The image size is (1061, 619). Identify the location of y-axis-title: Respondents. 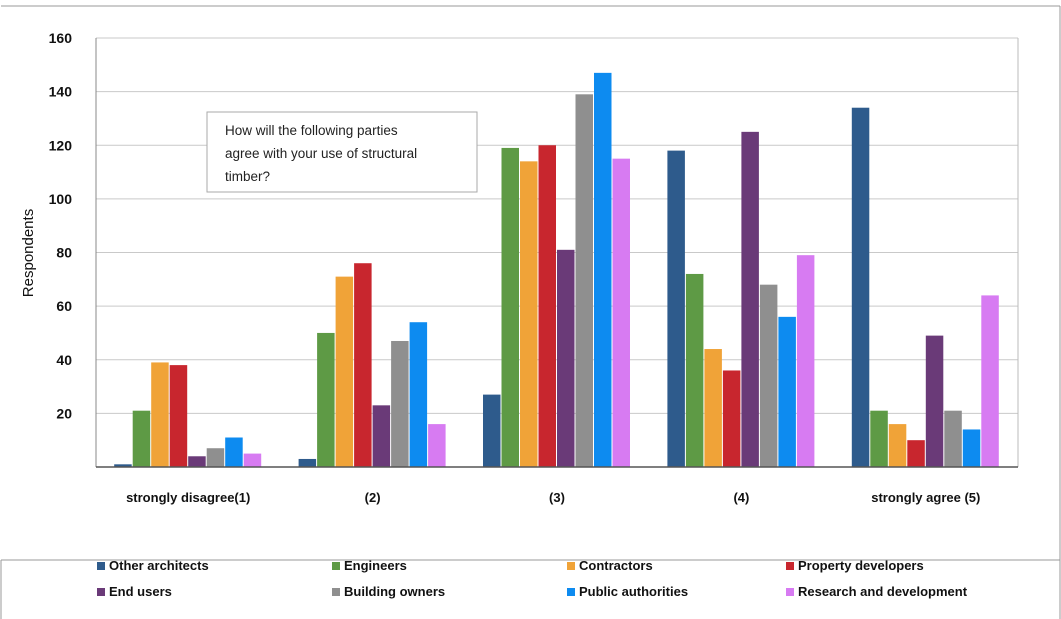
(28, 253).